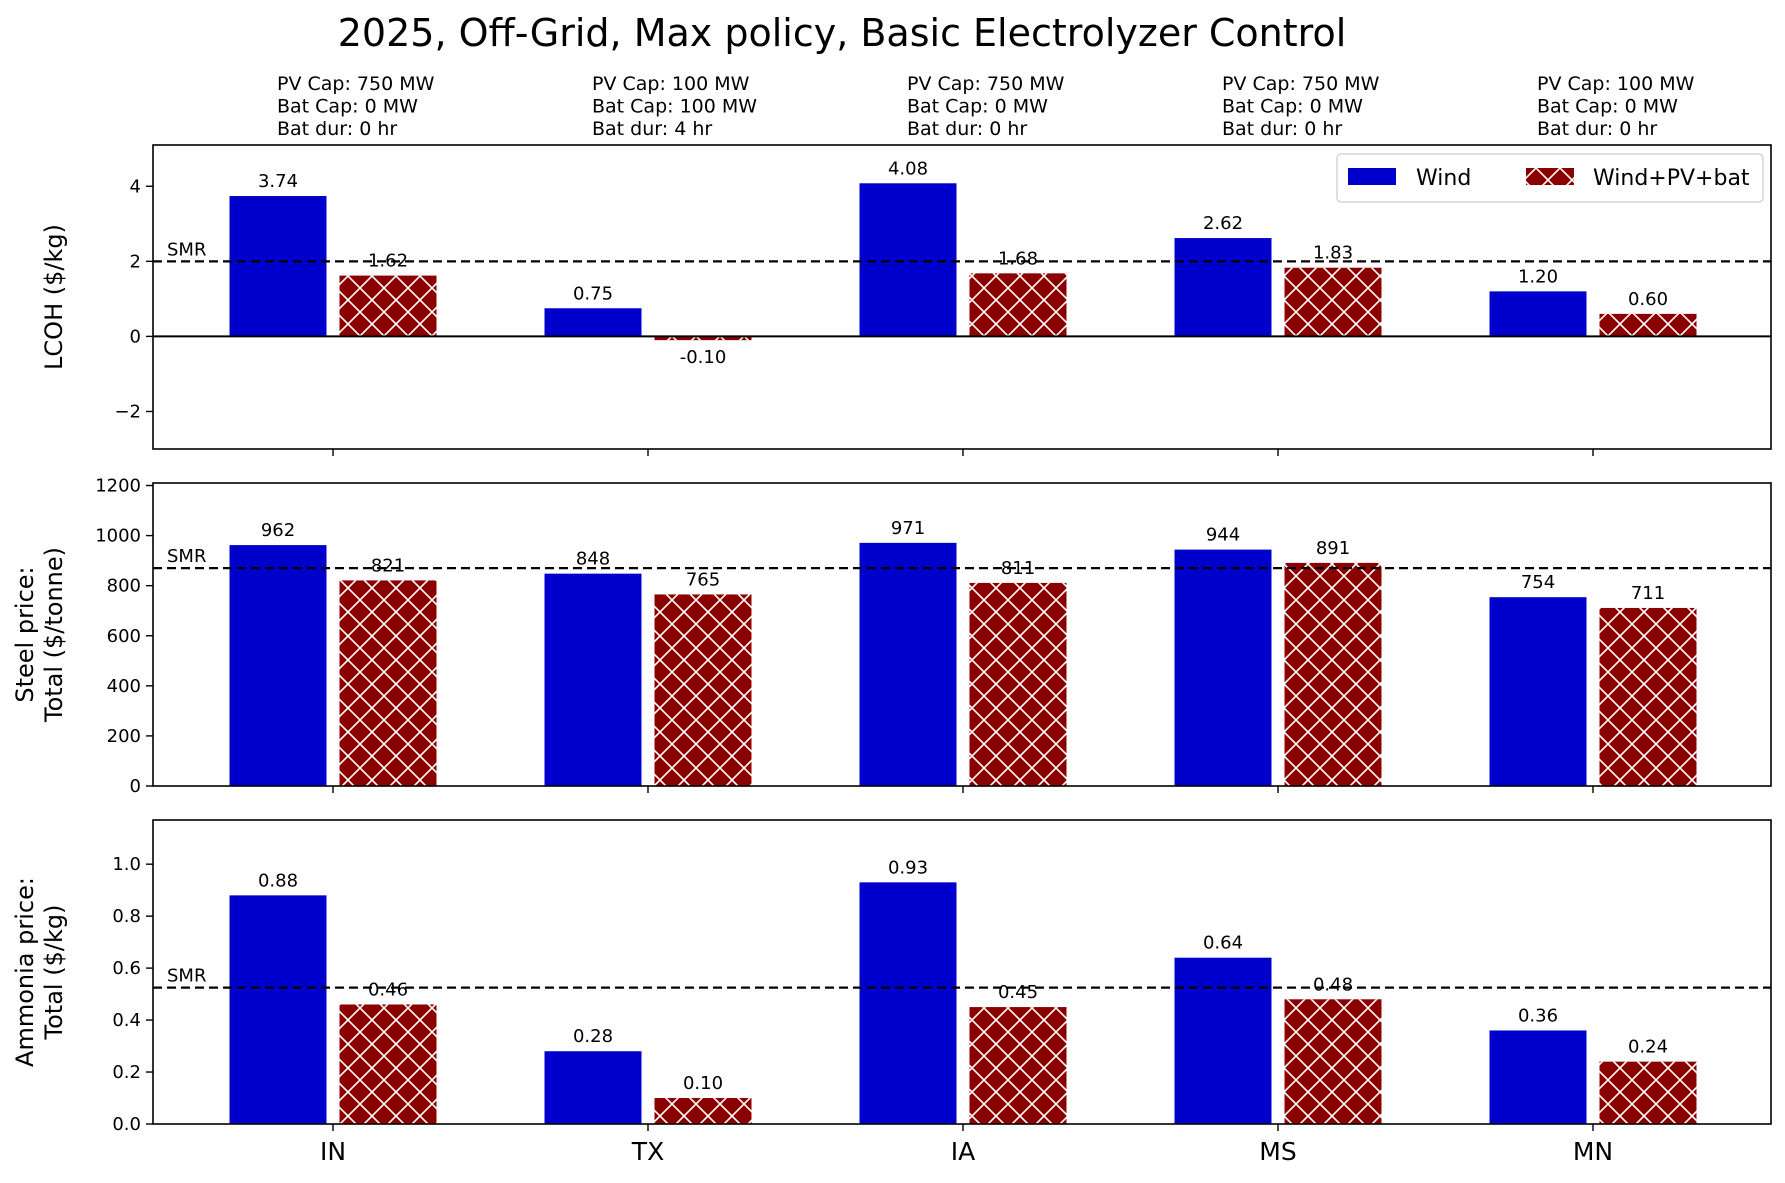  I want to click on legend-swatch-hybrid-hatch, so click(1550, 176).